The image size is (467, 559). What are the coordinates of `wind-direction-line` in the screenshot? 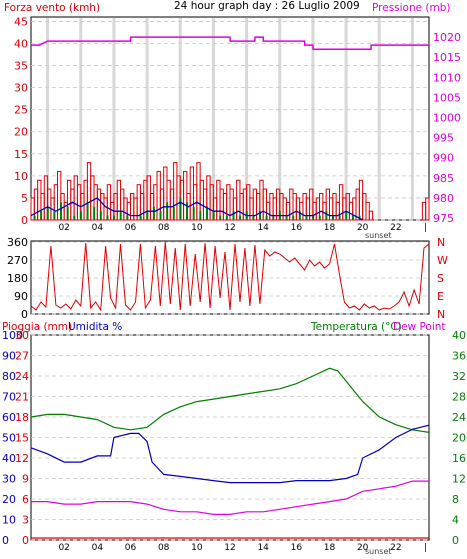 It's located at (230, 276).